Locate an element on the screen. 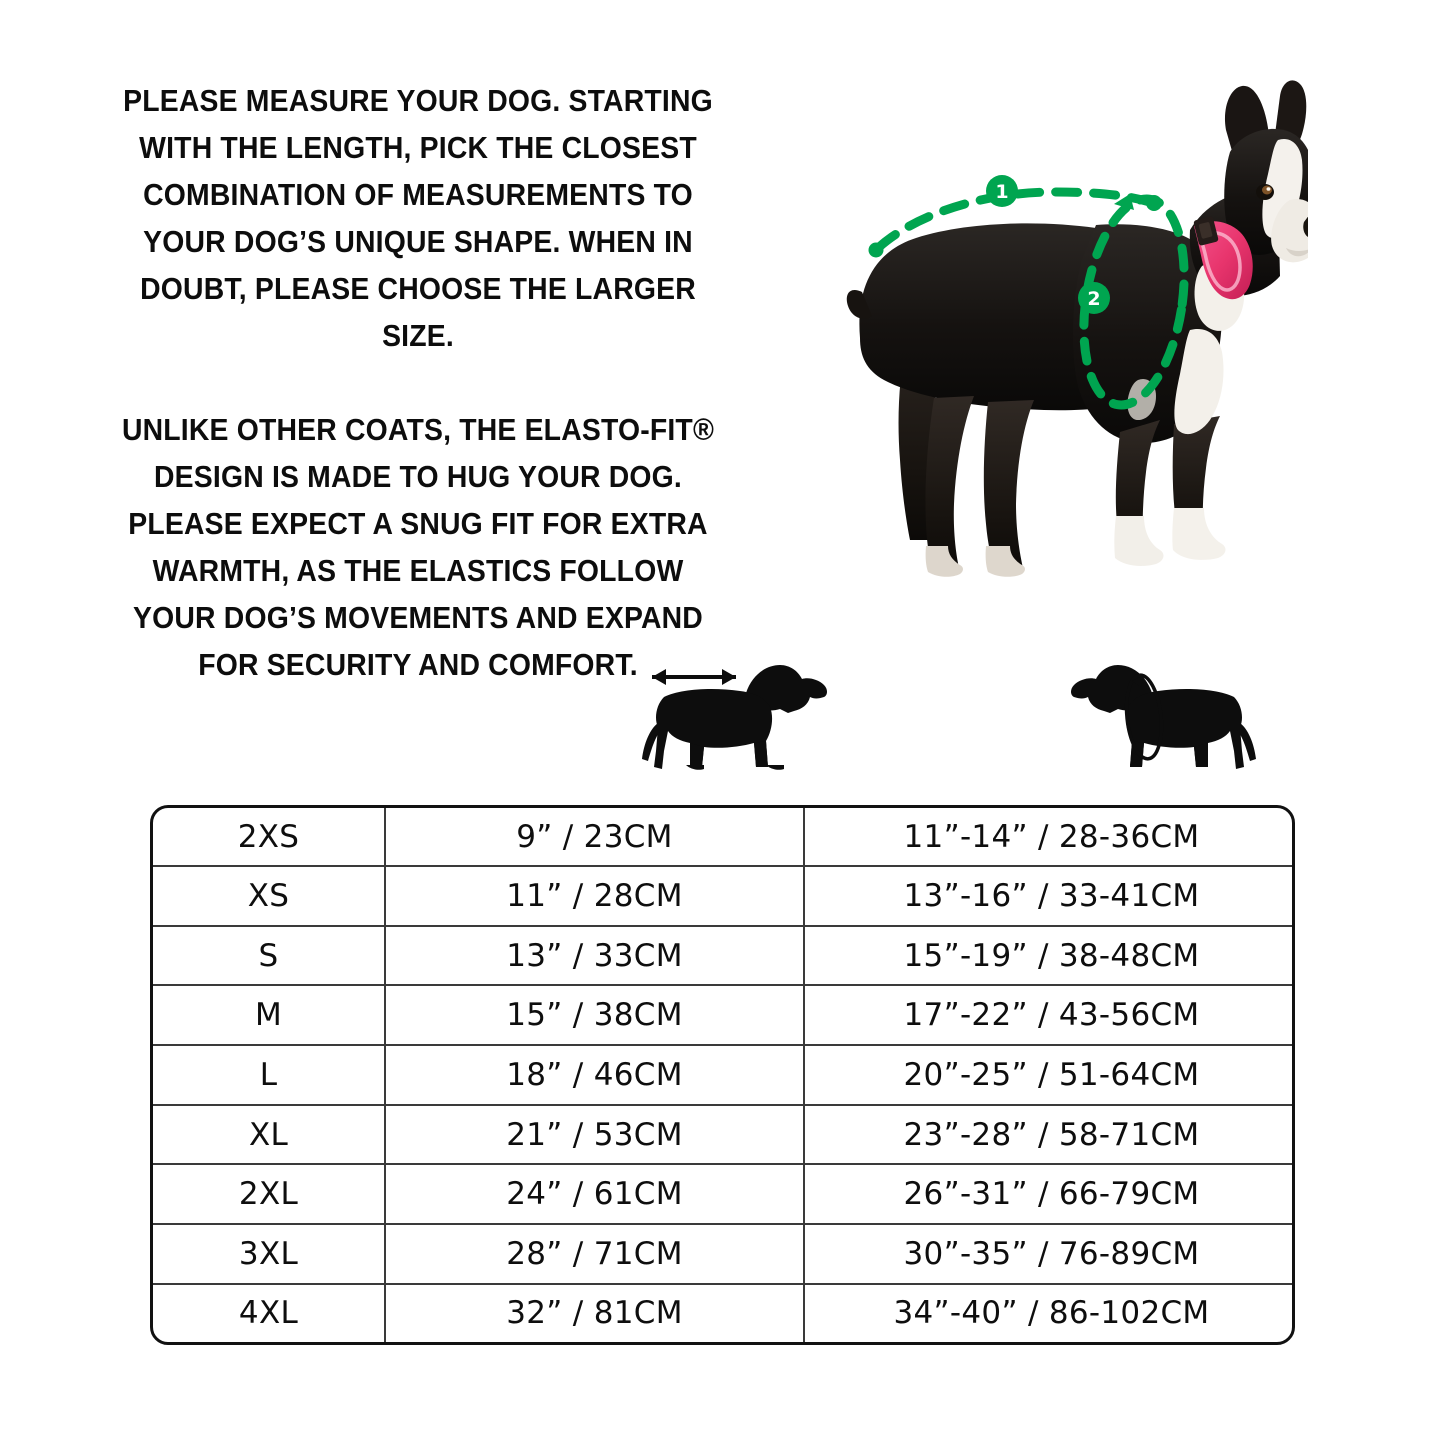 The width and height of the screenshot is (1445, 1445). cell-size: XS is located at coordinates (269, 895).